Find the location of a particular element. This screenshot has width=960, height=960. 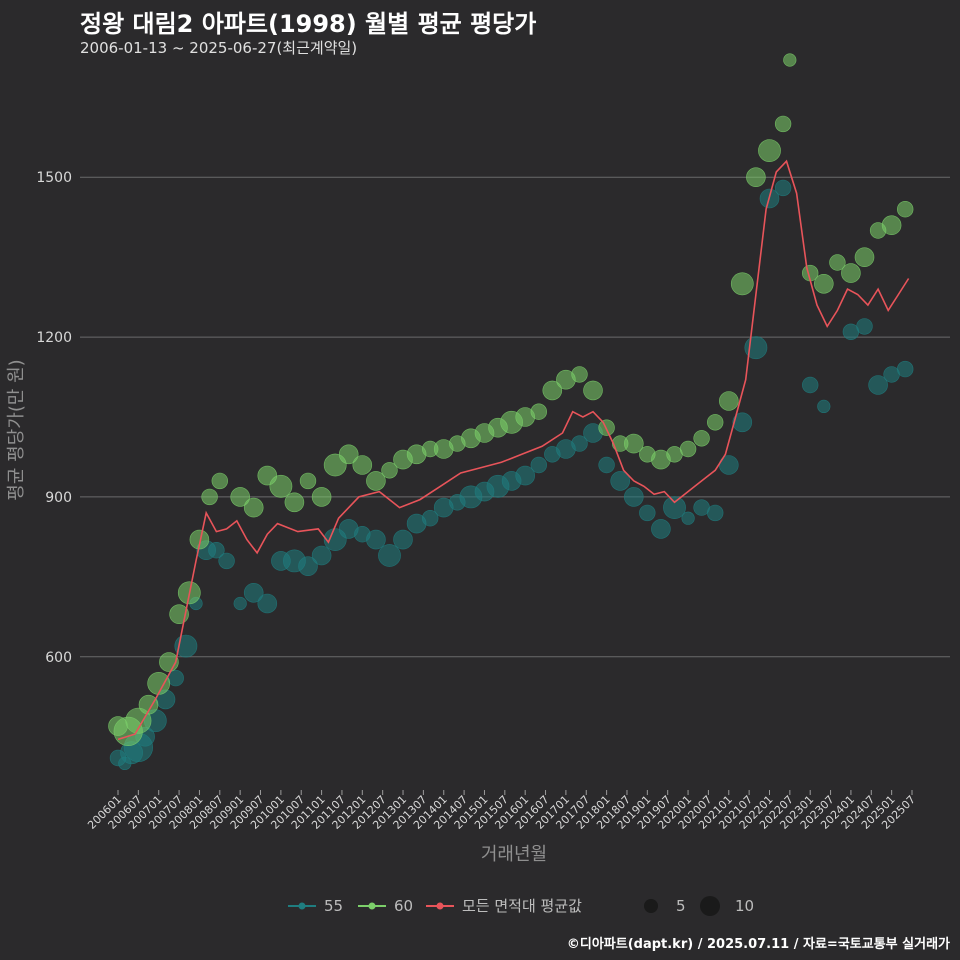

legend-item-60: 60 is located at coordinates (385, 906).